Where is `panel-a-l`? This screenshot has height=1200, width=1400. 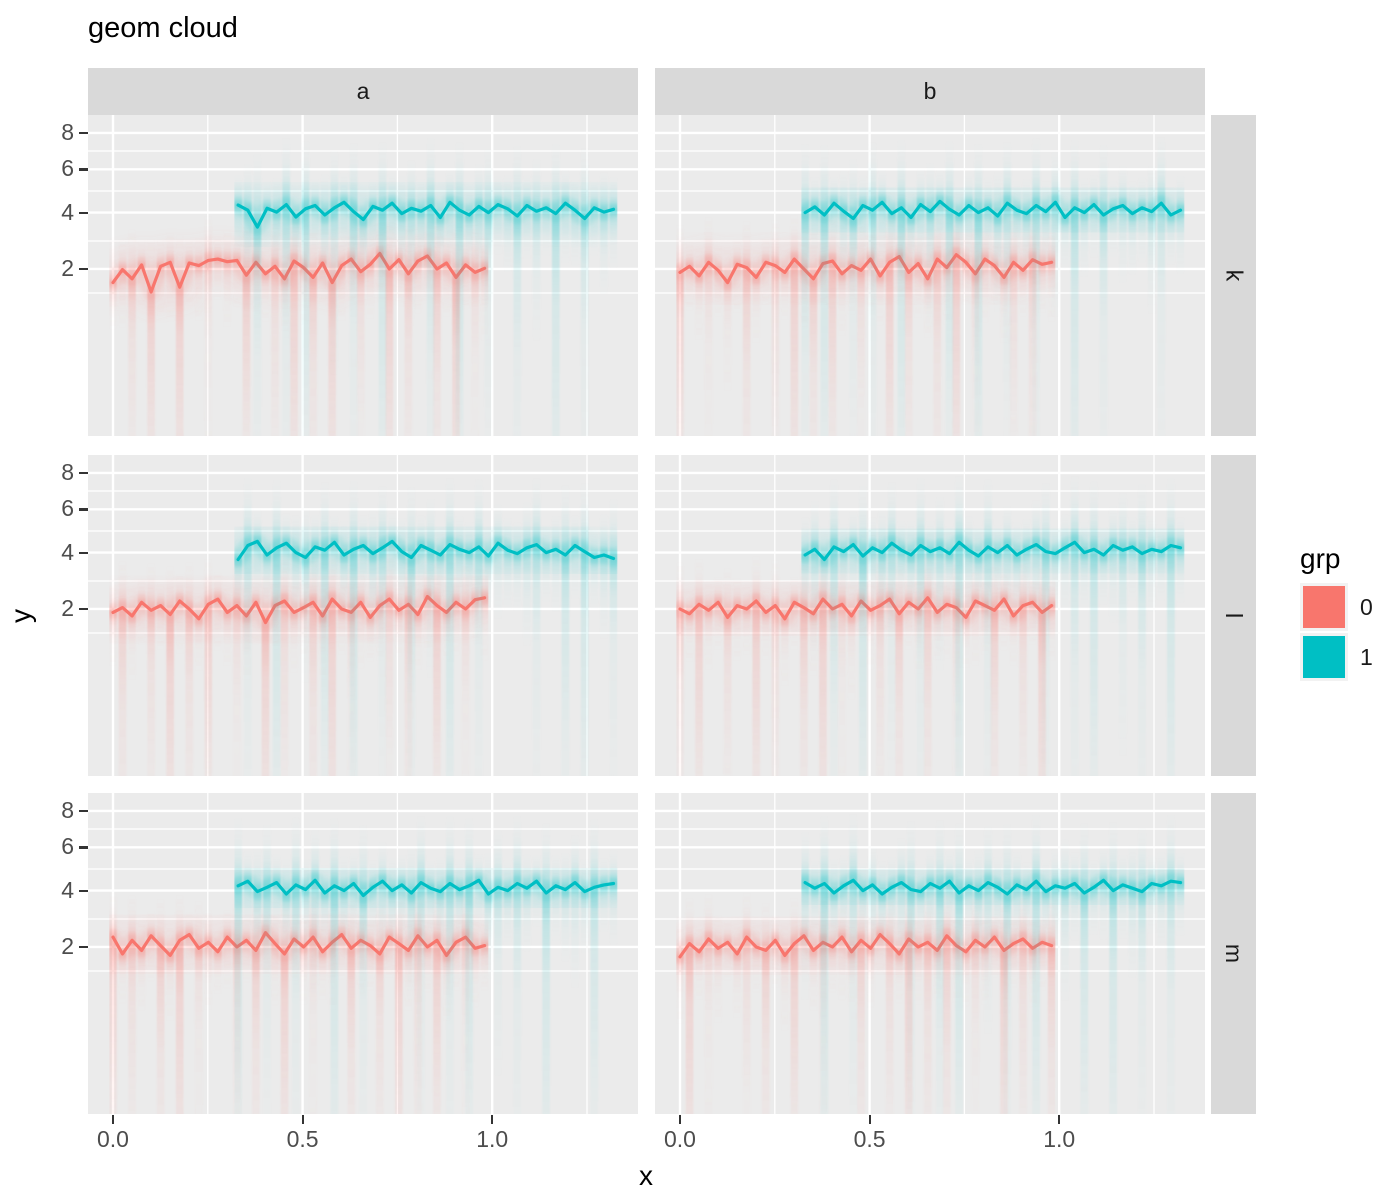
panel-a-l is located at coordinates (363, 615).